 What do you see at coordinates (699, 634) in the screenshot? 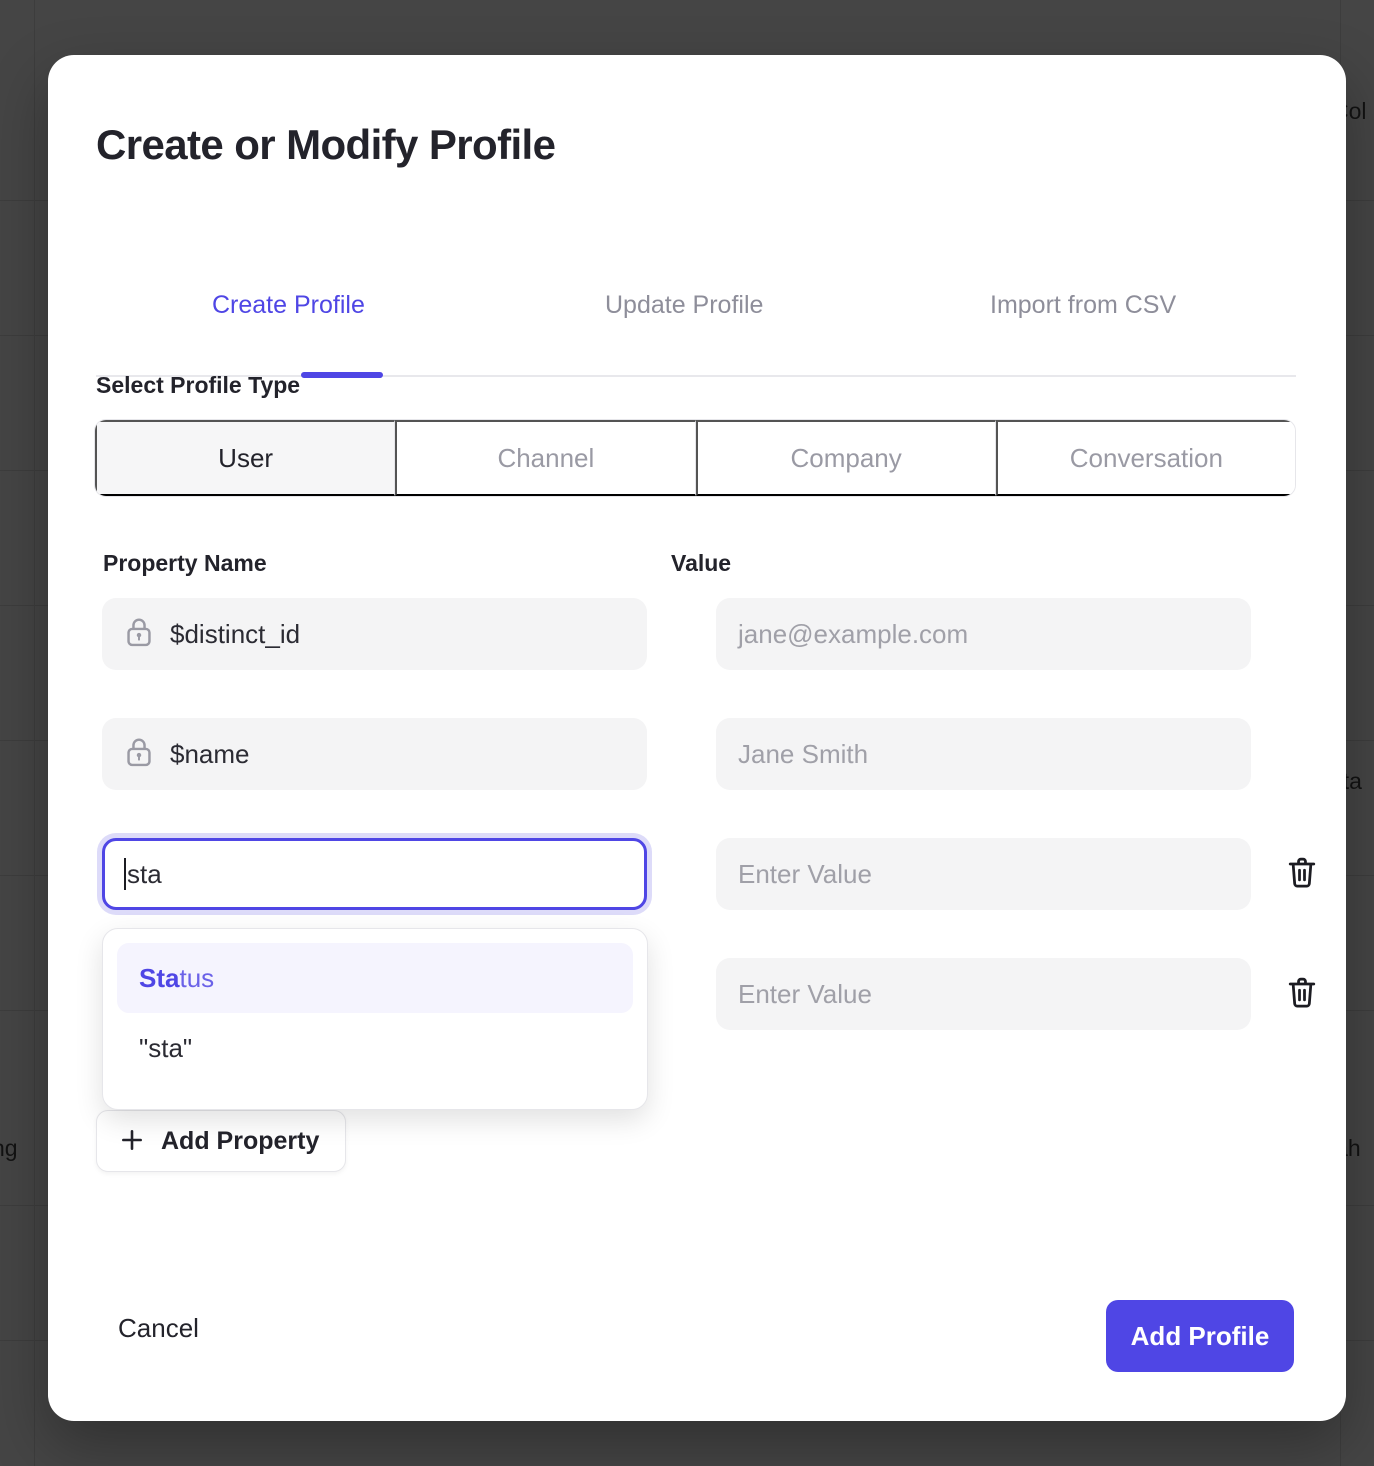
I see `property-row: $distinct_id jane@example.com` at bounding box center [699, 634].